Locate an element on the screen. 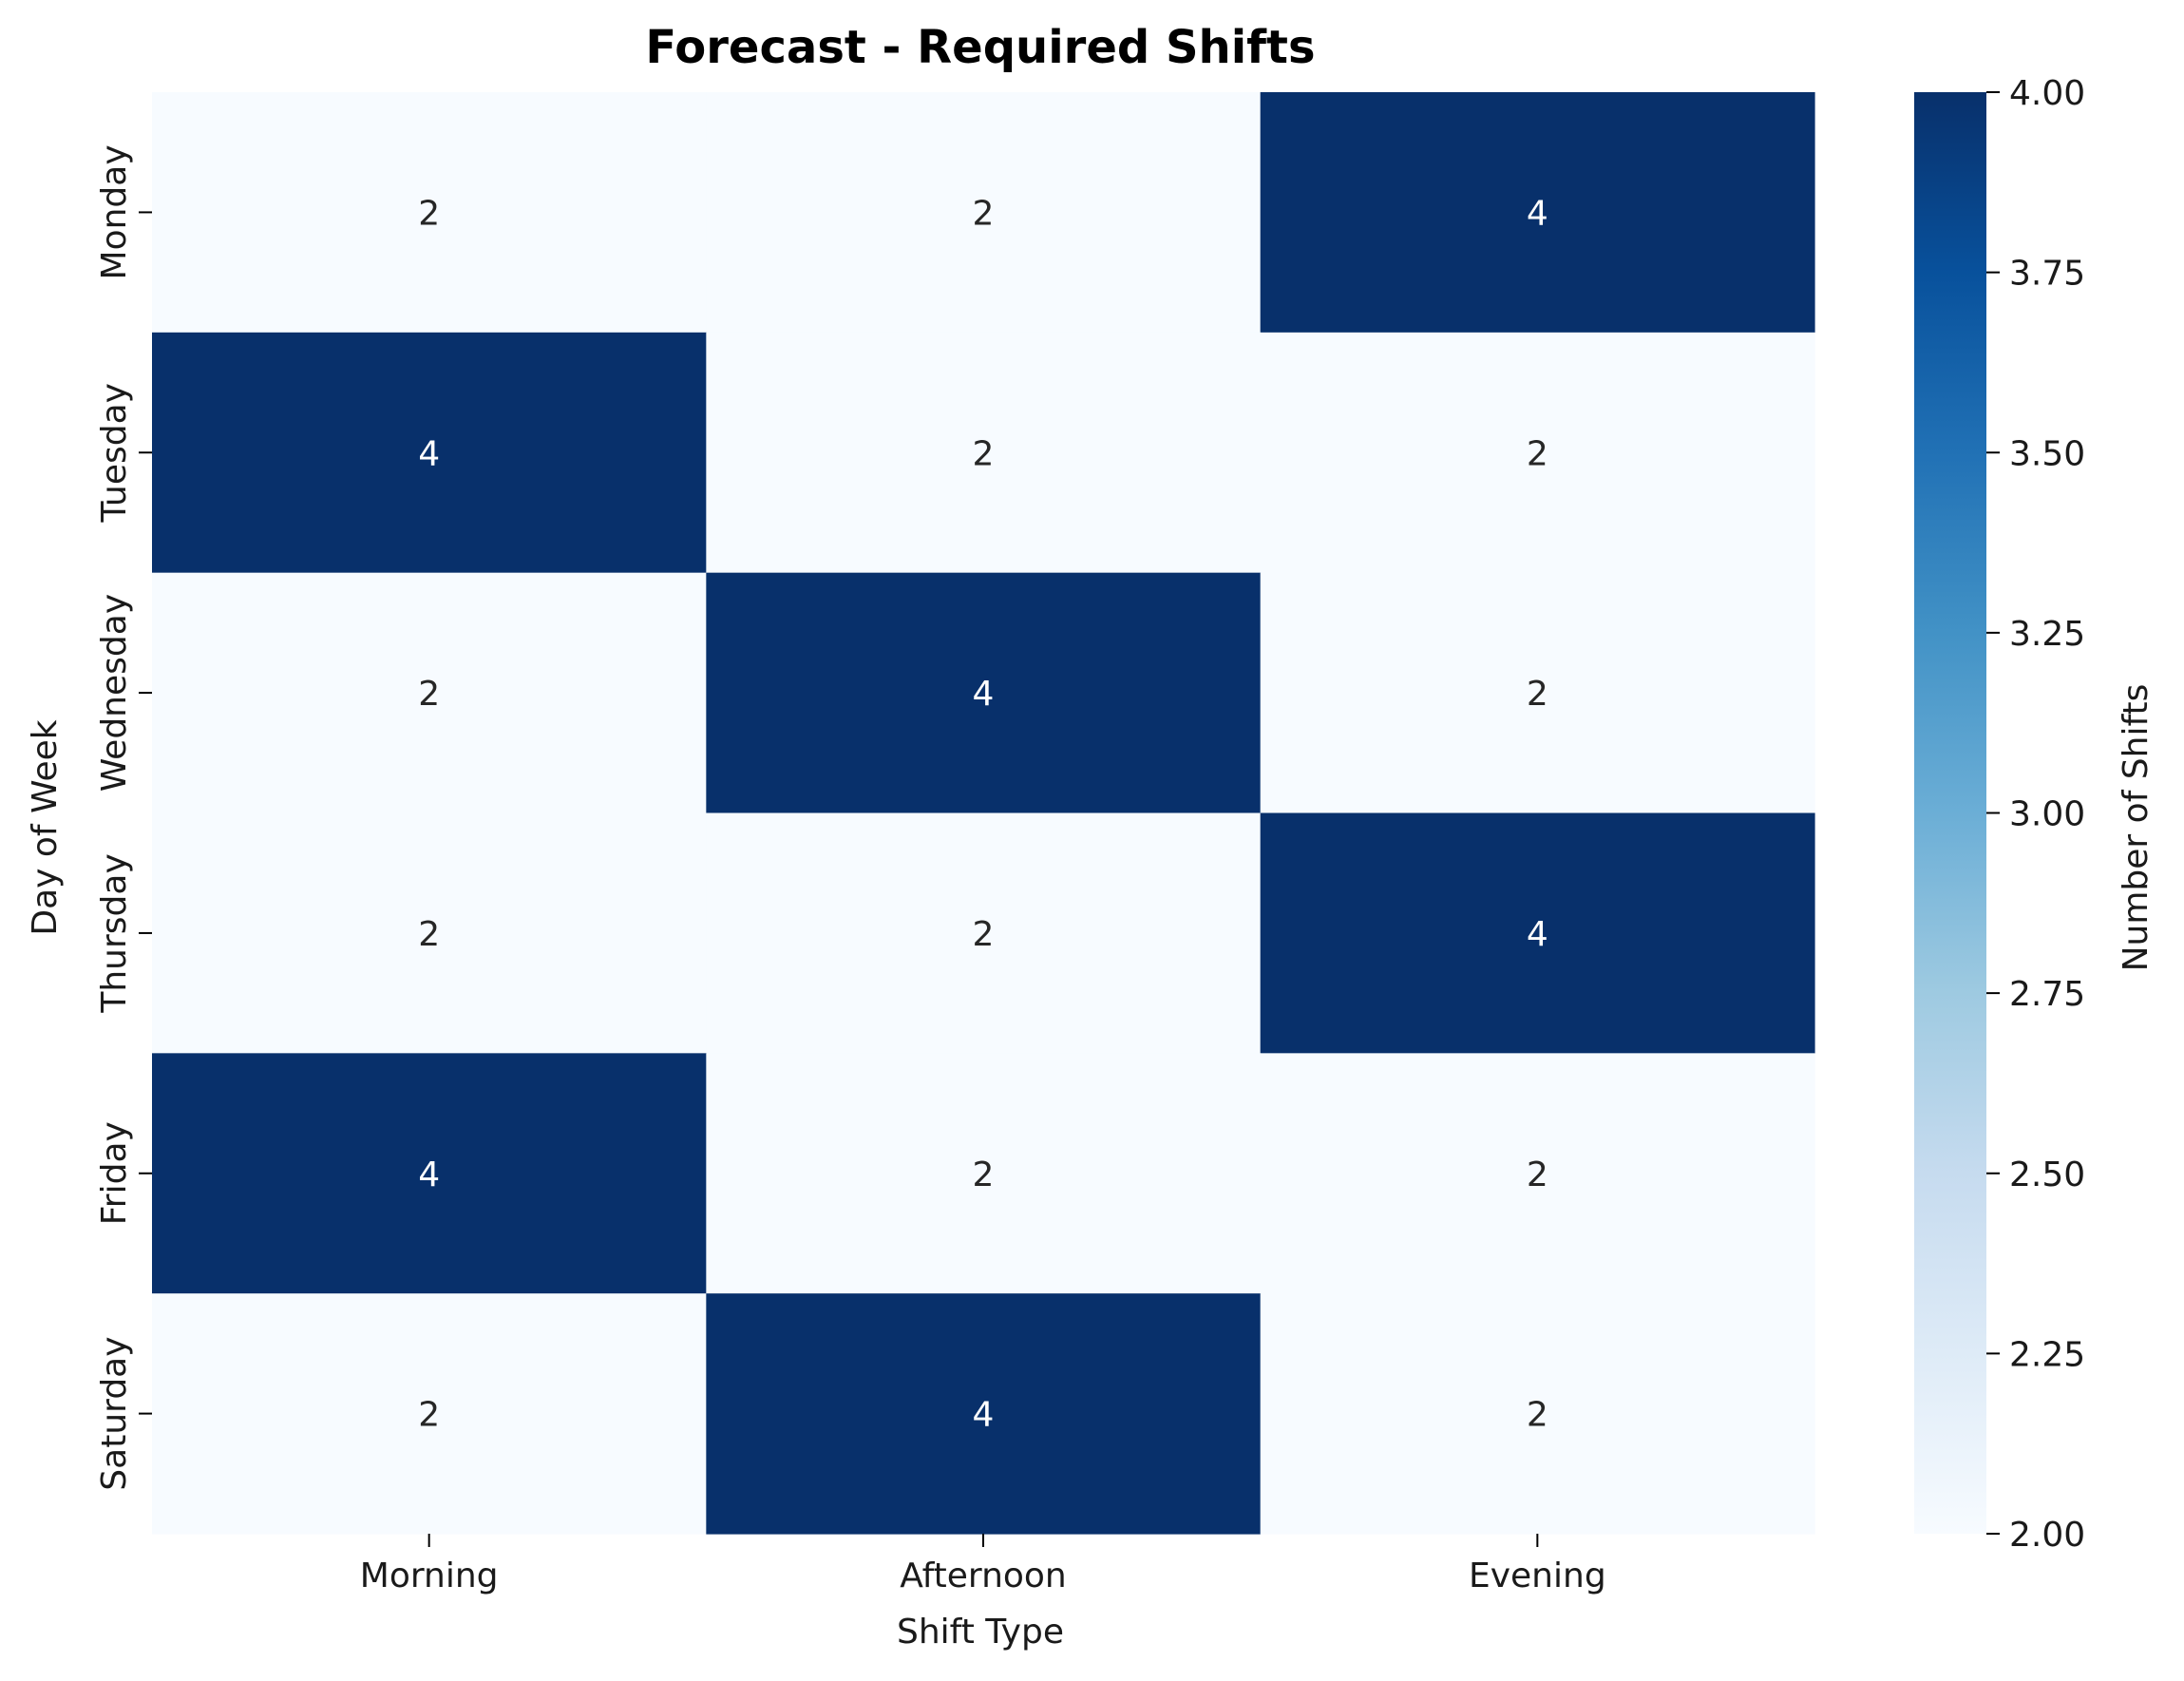 The width and height of the screenshot is (2184, 1681). x-tick-label: Morning is located at coordinates (429, 1576).